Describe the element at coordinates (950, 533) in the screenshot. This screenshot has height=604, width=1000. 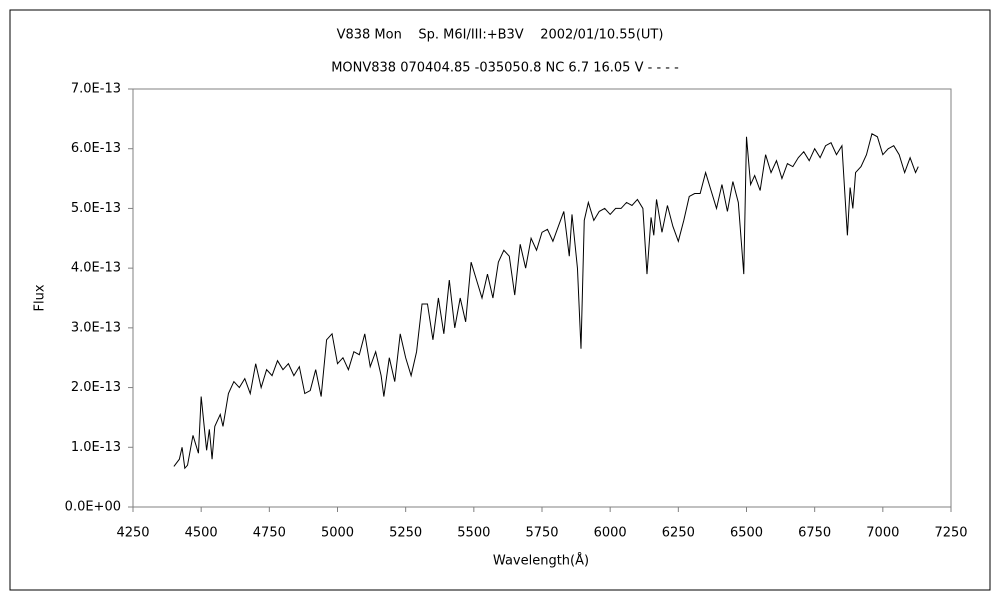
I see `x-tick-label: 7250` at that location.